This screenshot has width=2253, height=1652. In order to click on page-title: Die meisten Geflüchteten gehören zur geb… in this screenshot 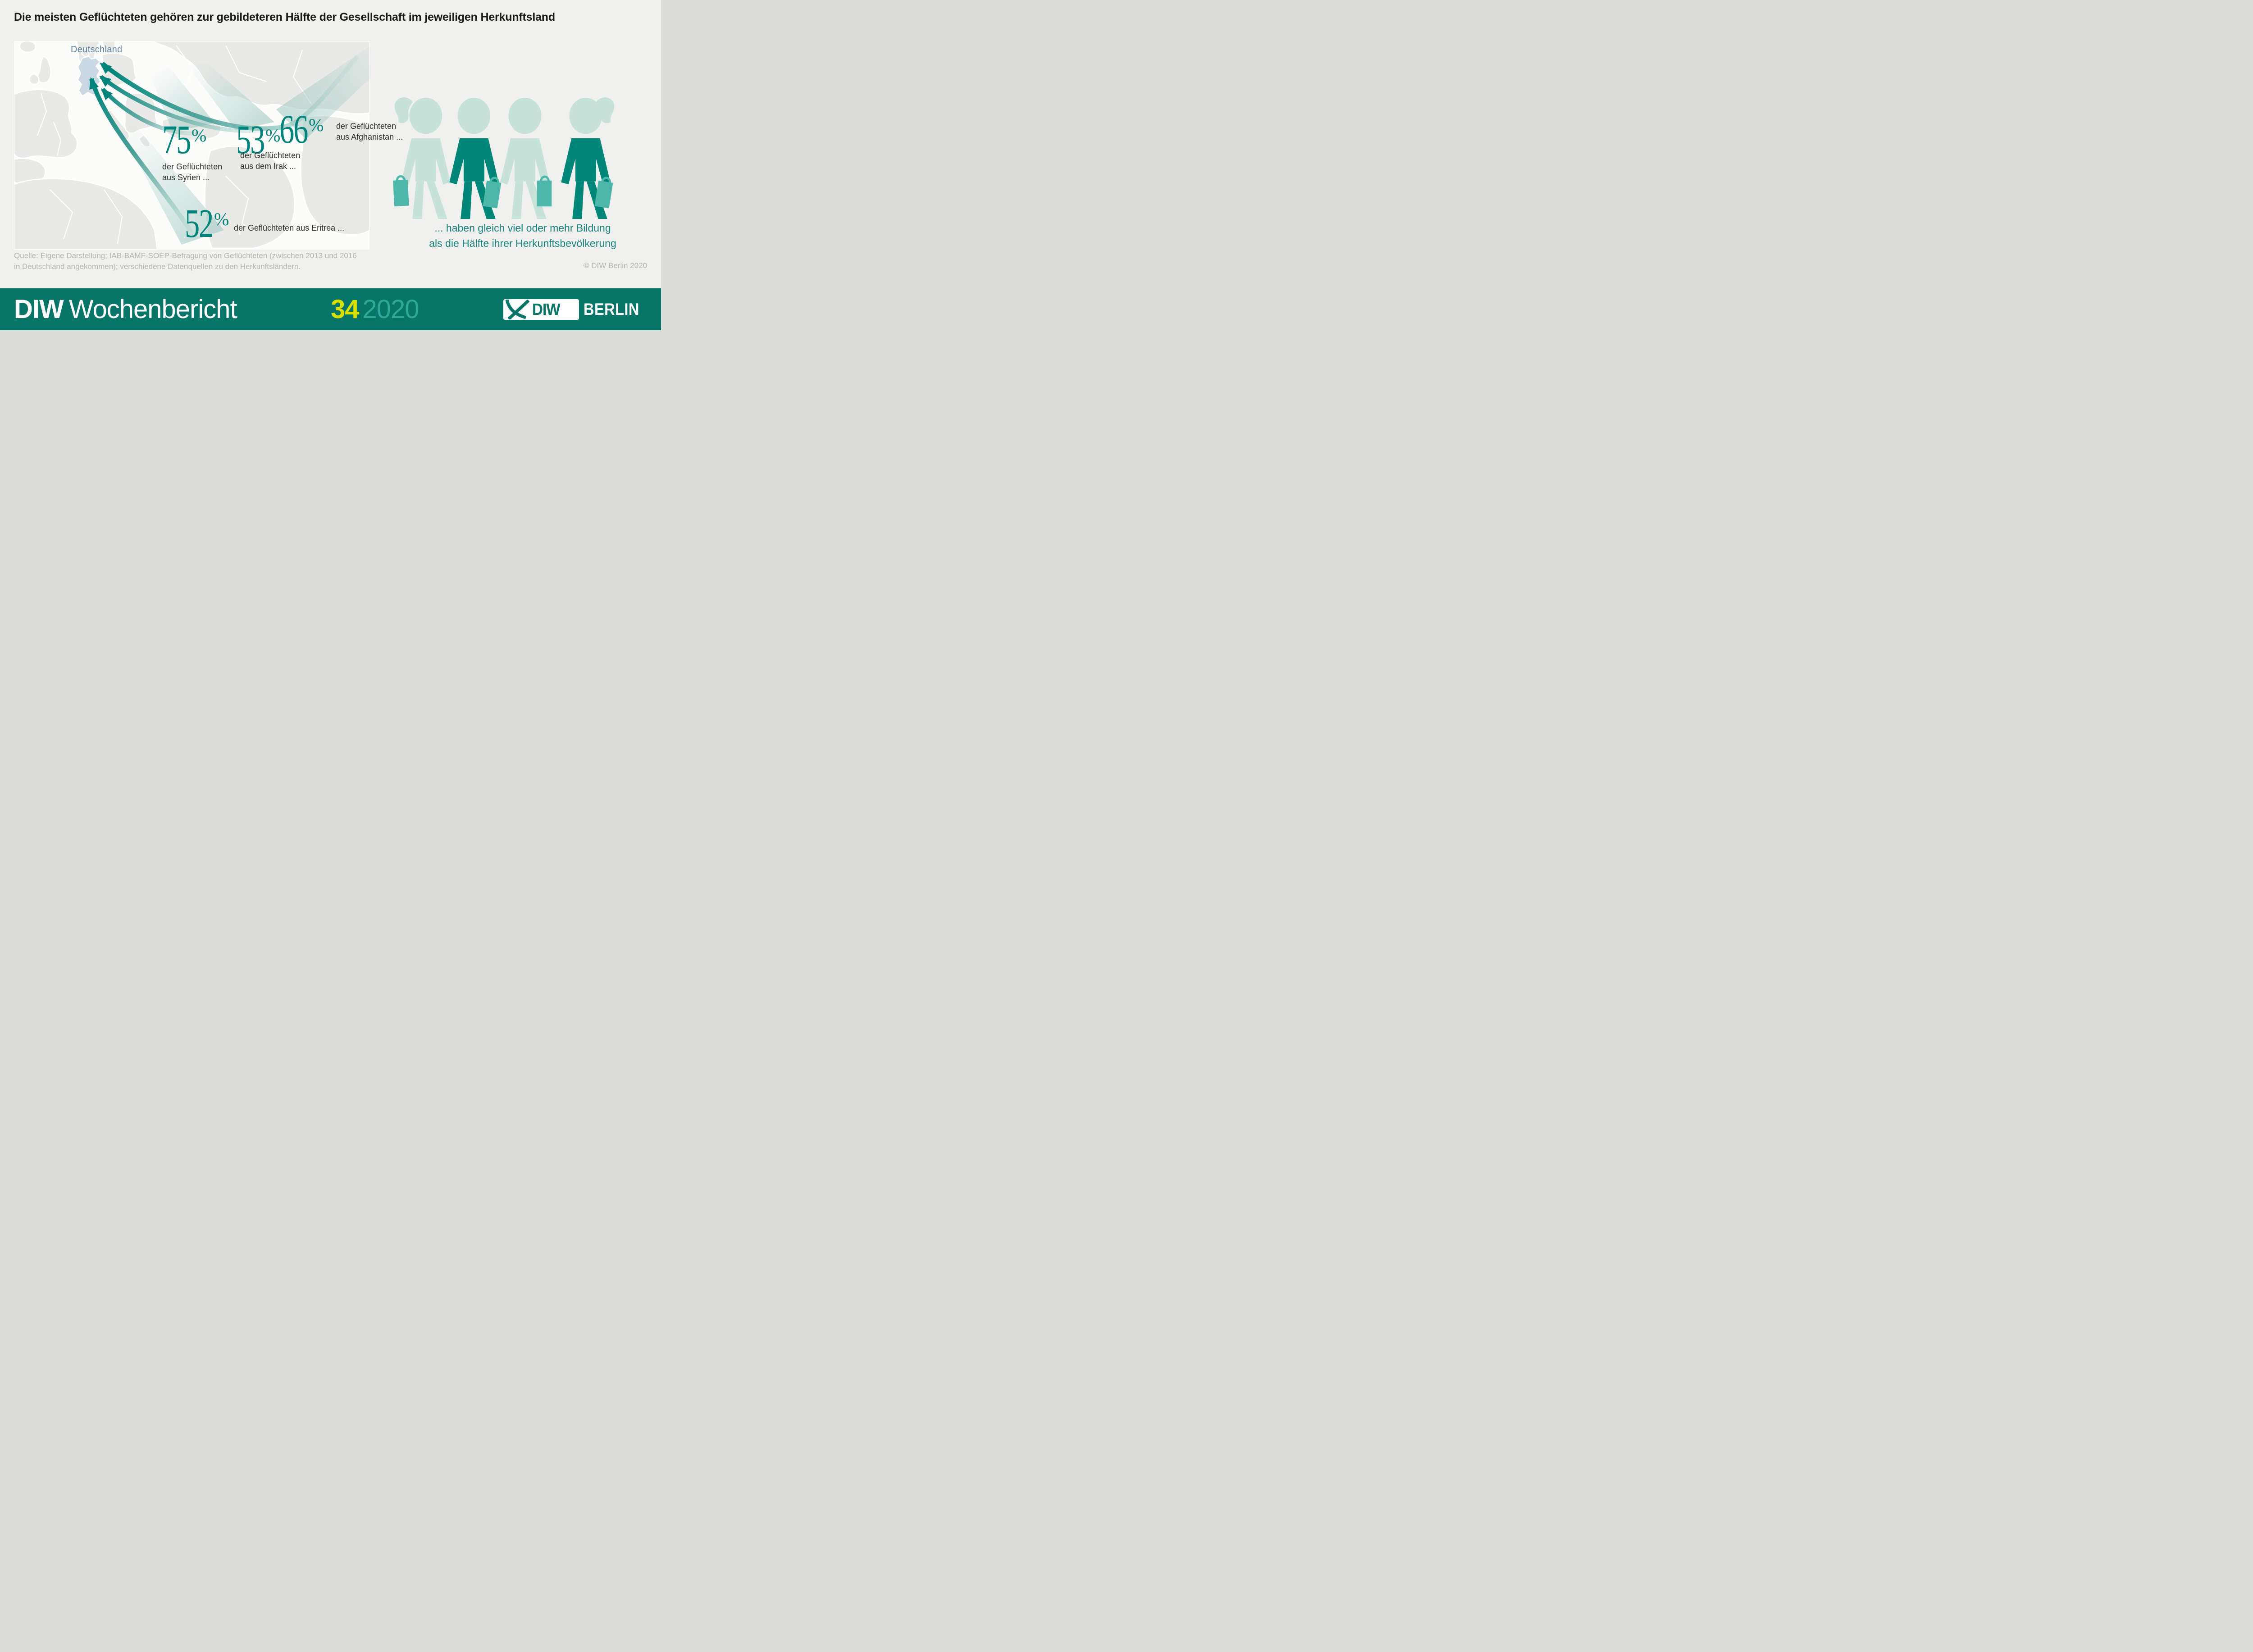, I will do `click(284, 17)`.